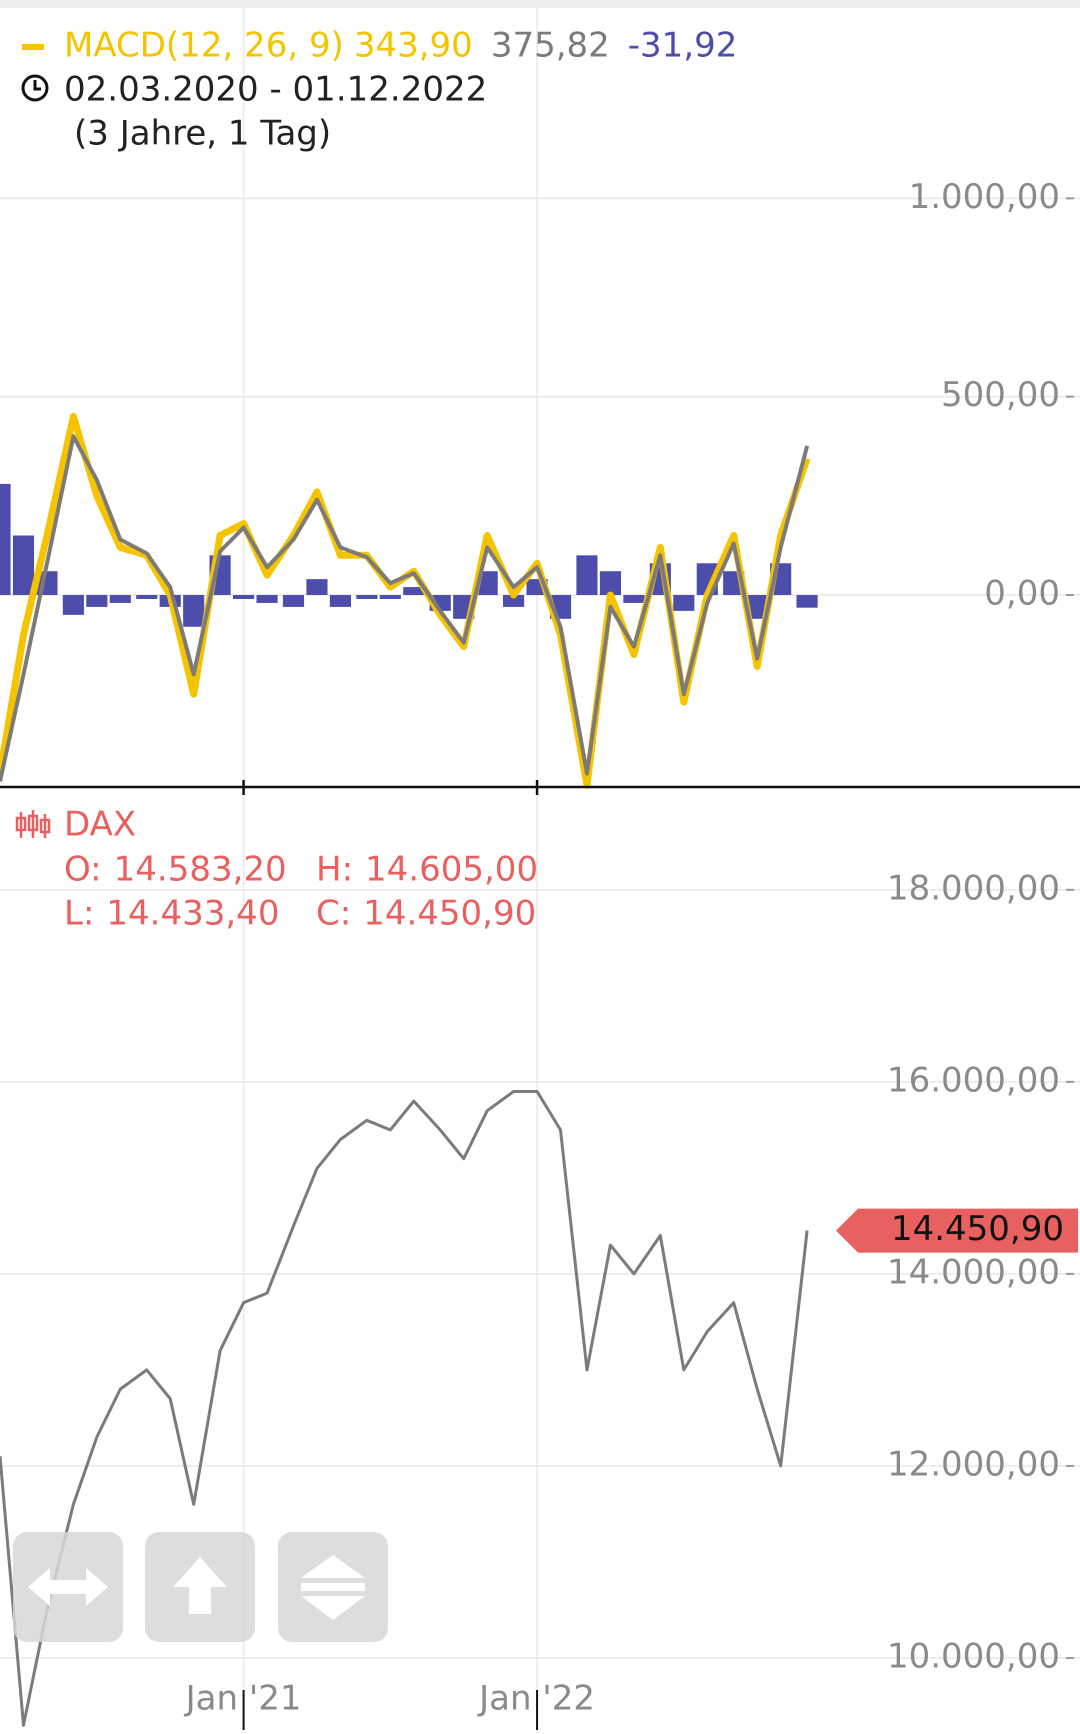 This screenshot has width=1080, height=1734. I want to click on legend-title: MACD(12, 26, 9), so click(204, 46).